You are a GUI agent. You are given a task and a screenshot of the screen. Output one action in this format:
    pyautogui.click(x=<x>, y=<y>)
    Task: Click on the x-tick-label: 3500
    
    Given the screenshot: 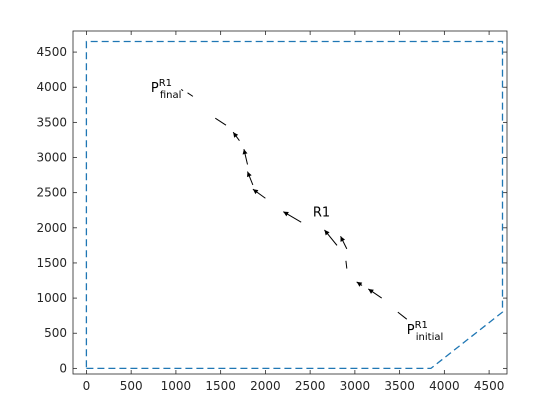 What is the action you would take?
    pyautogui.click(x=399, y=386)
    